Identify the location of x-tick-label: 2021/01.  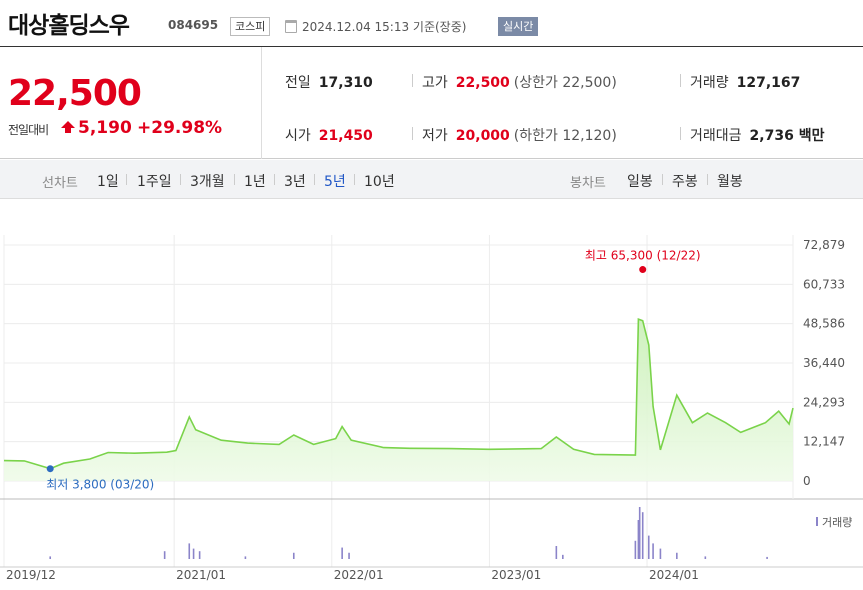
(201, 575).